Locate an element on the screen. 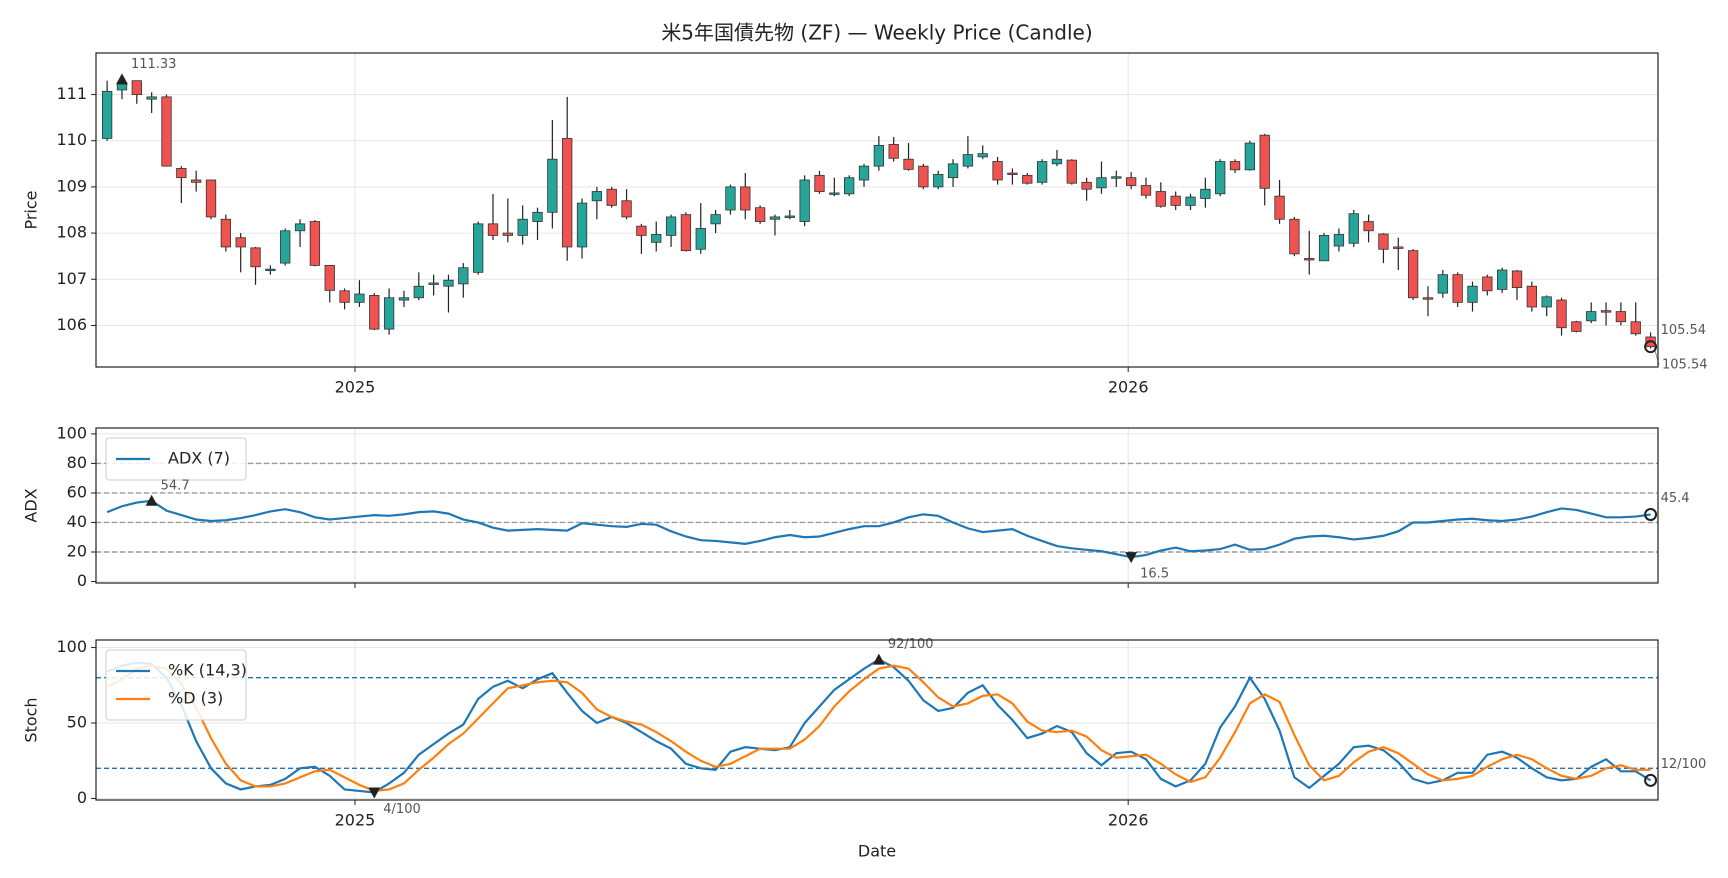  y-axis-label: Stoch is located at coordinates (31, 719).